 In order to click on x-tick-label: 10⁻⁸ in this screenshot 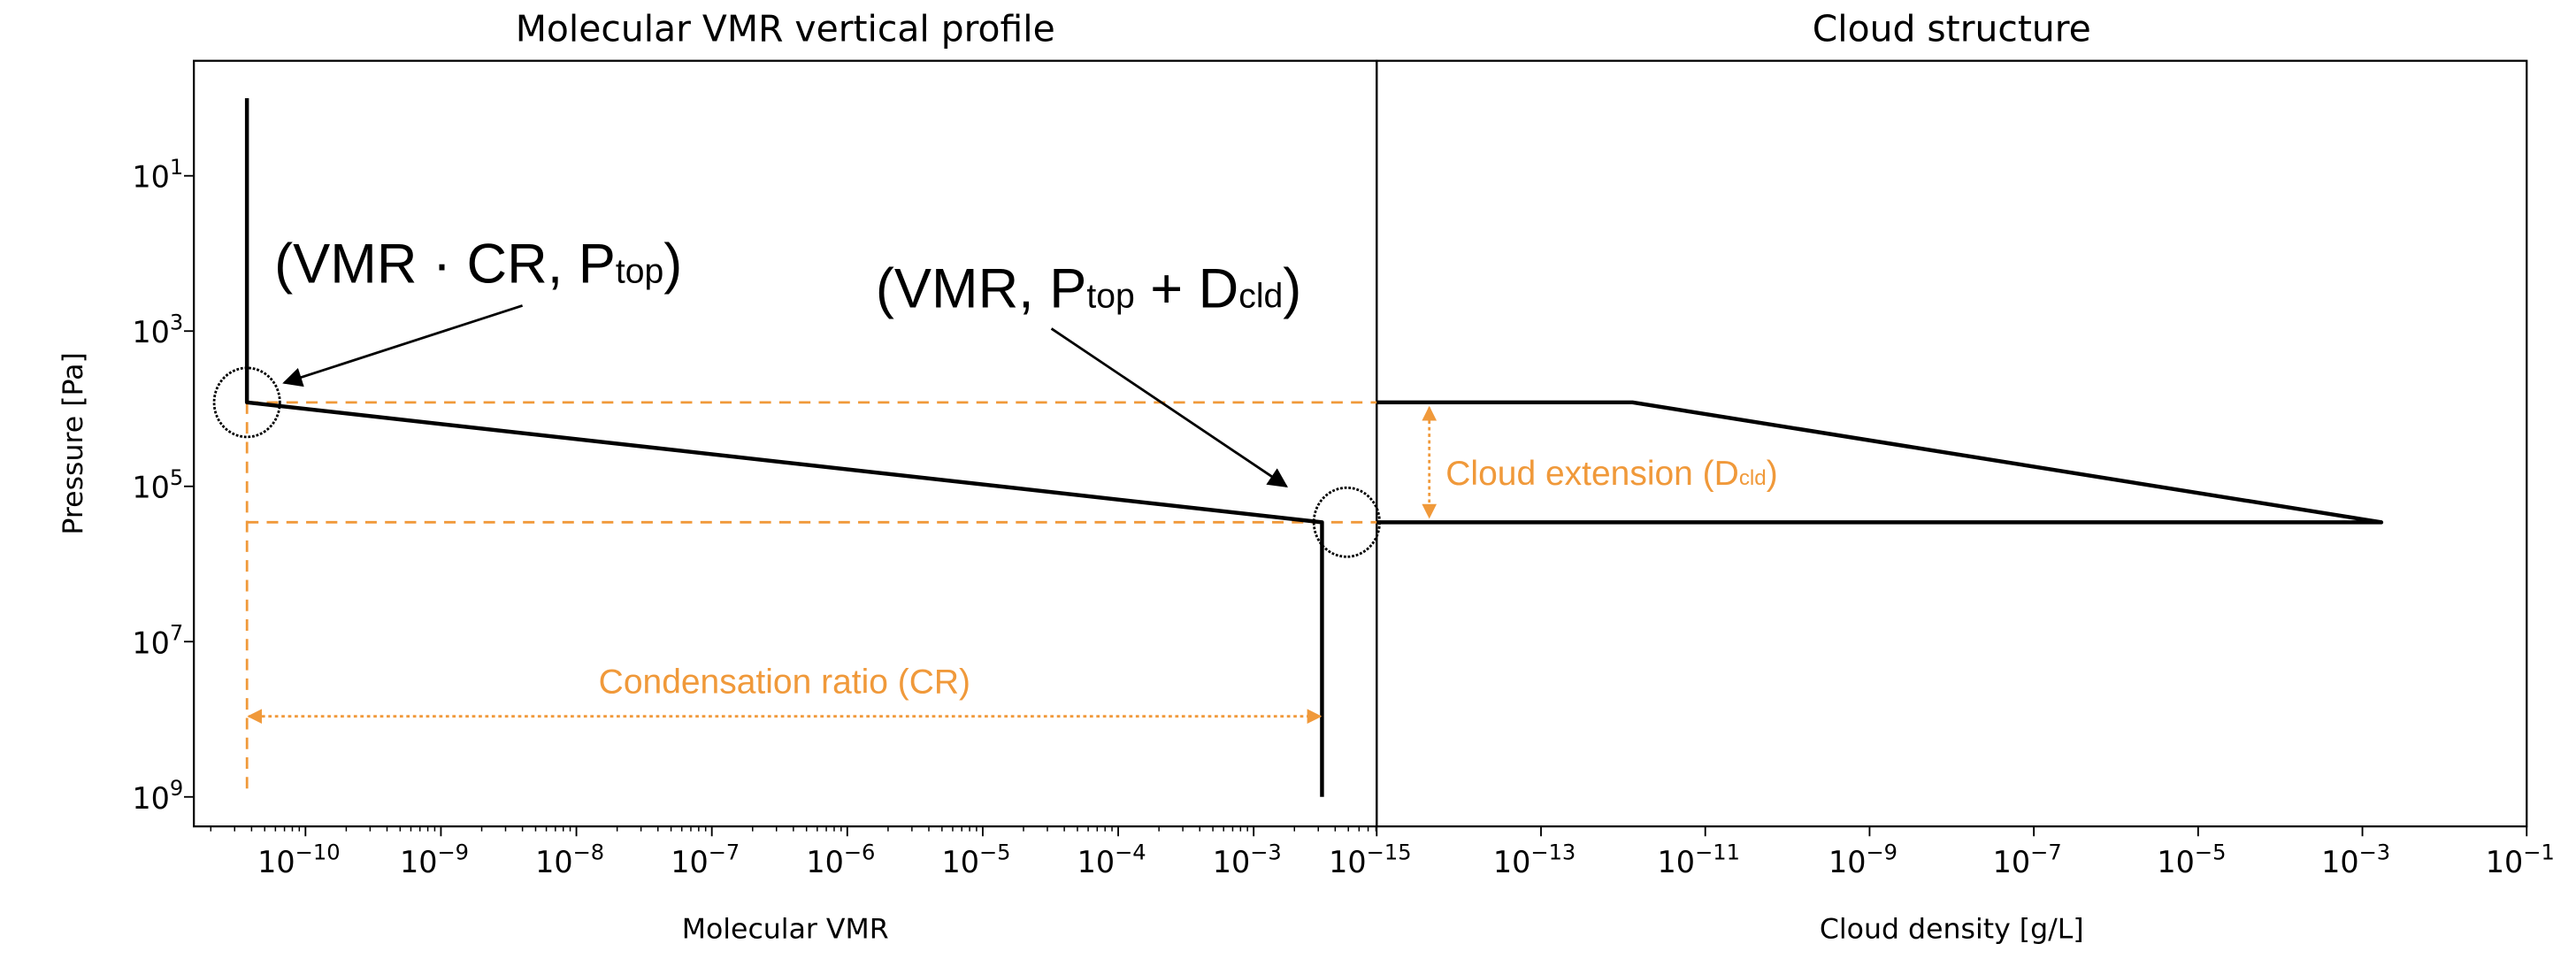, I will do `click(569, 859)`.